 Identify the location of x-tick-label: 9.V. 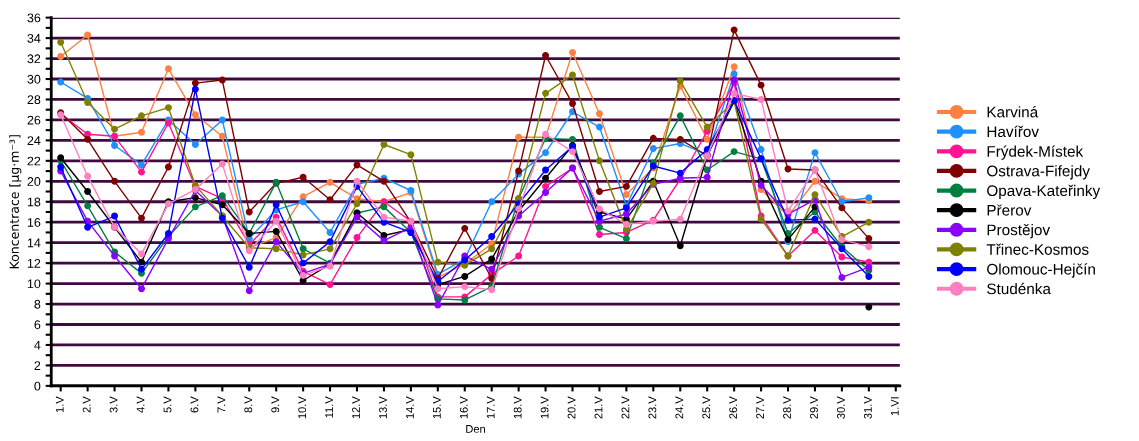
(275, 404).